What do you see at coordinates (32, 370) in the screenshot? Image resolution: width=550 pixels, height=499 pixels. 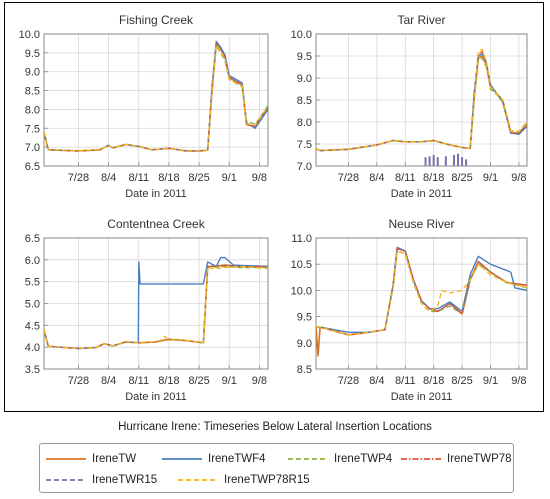 I see `y-tick-label: 3.5` at bounding box center [32, 370].